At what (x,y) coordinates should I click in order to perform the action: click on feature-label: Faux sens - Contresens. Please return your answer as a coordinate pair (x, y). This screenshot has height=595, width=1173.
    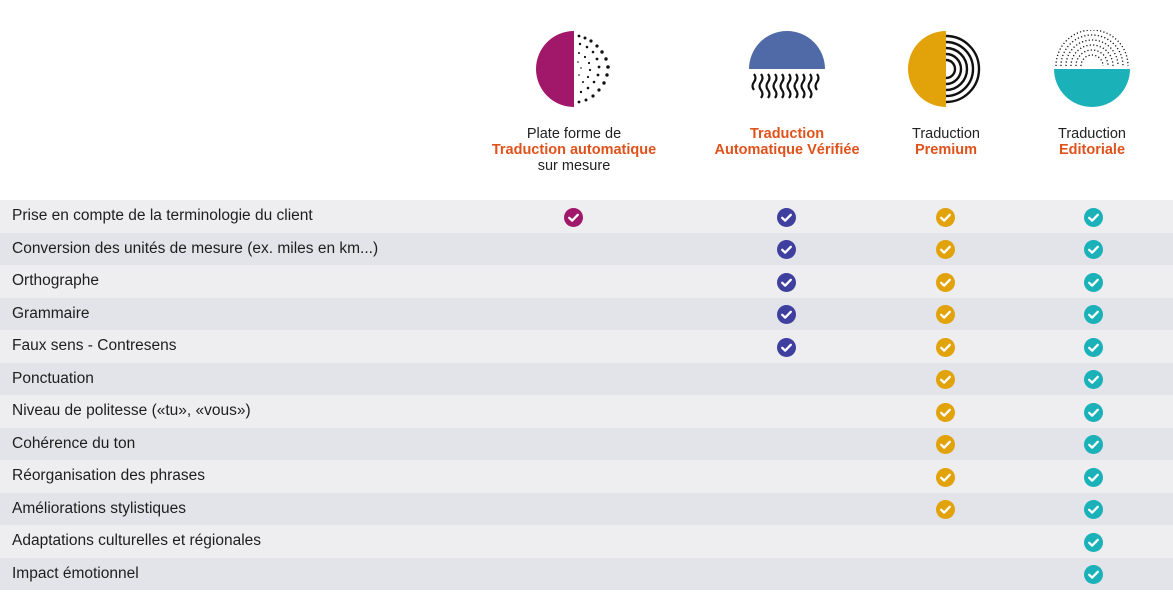
    Looking at the image, I should click on (94, 345).